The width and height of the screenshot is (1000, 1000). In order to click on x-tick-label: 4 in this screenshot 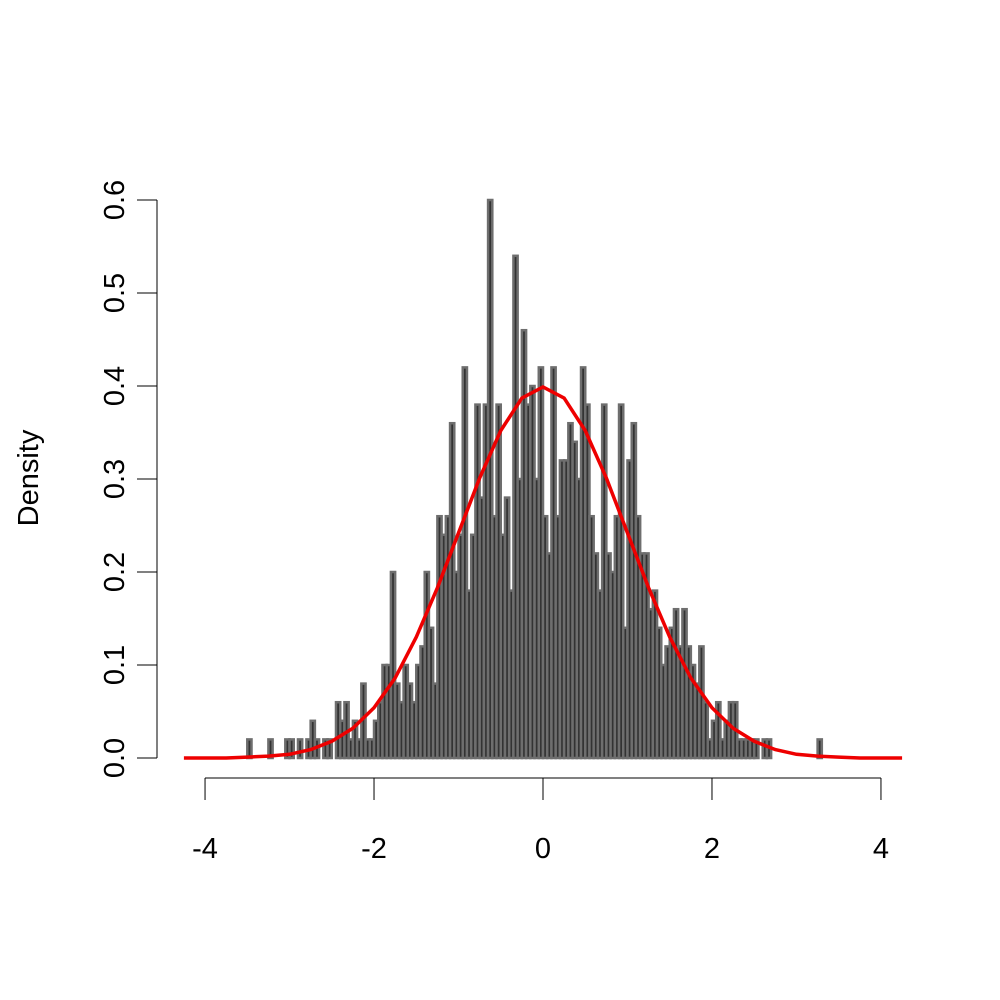, I will do `click(881, 849)`.